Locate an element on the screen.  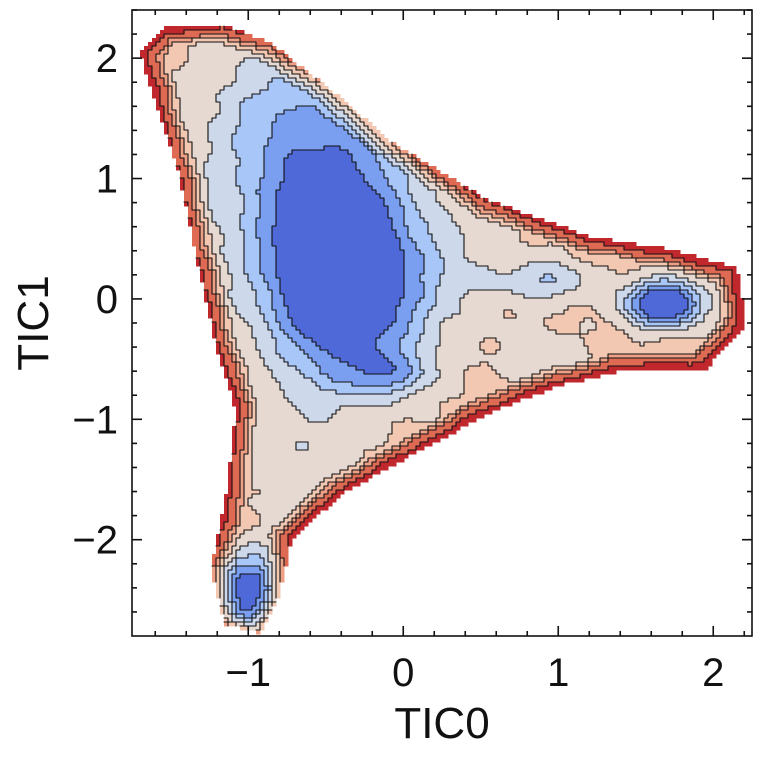
y-tick-label: 0 is located at coordinates (107, 300).